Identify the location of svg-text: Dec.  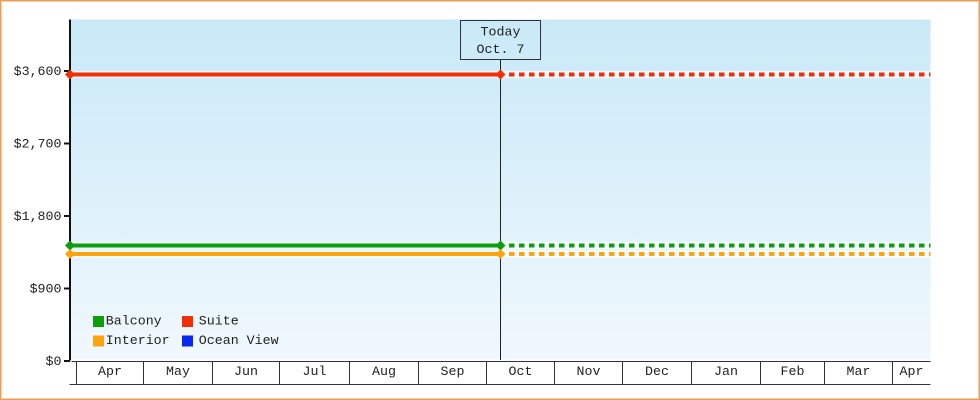
(657, 371).